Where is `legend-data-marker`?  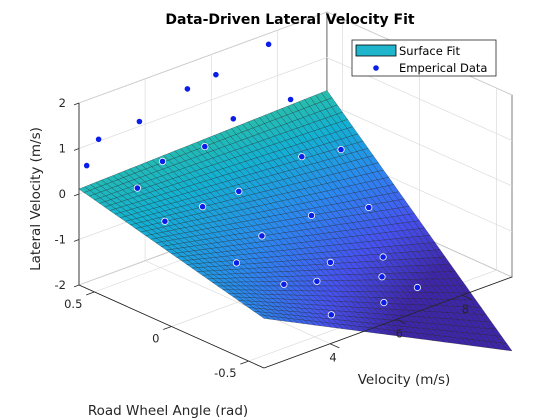 legend-data-marker is located at coordinates (376, 68).